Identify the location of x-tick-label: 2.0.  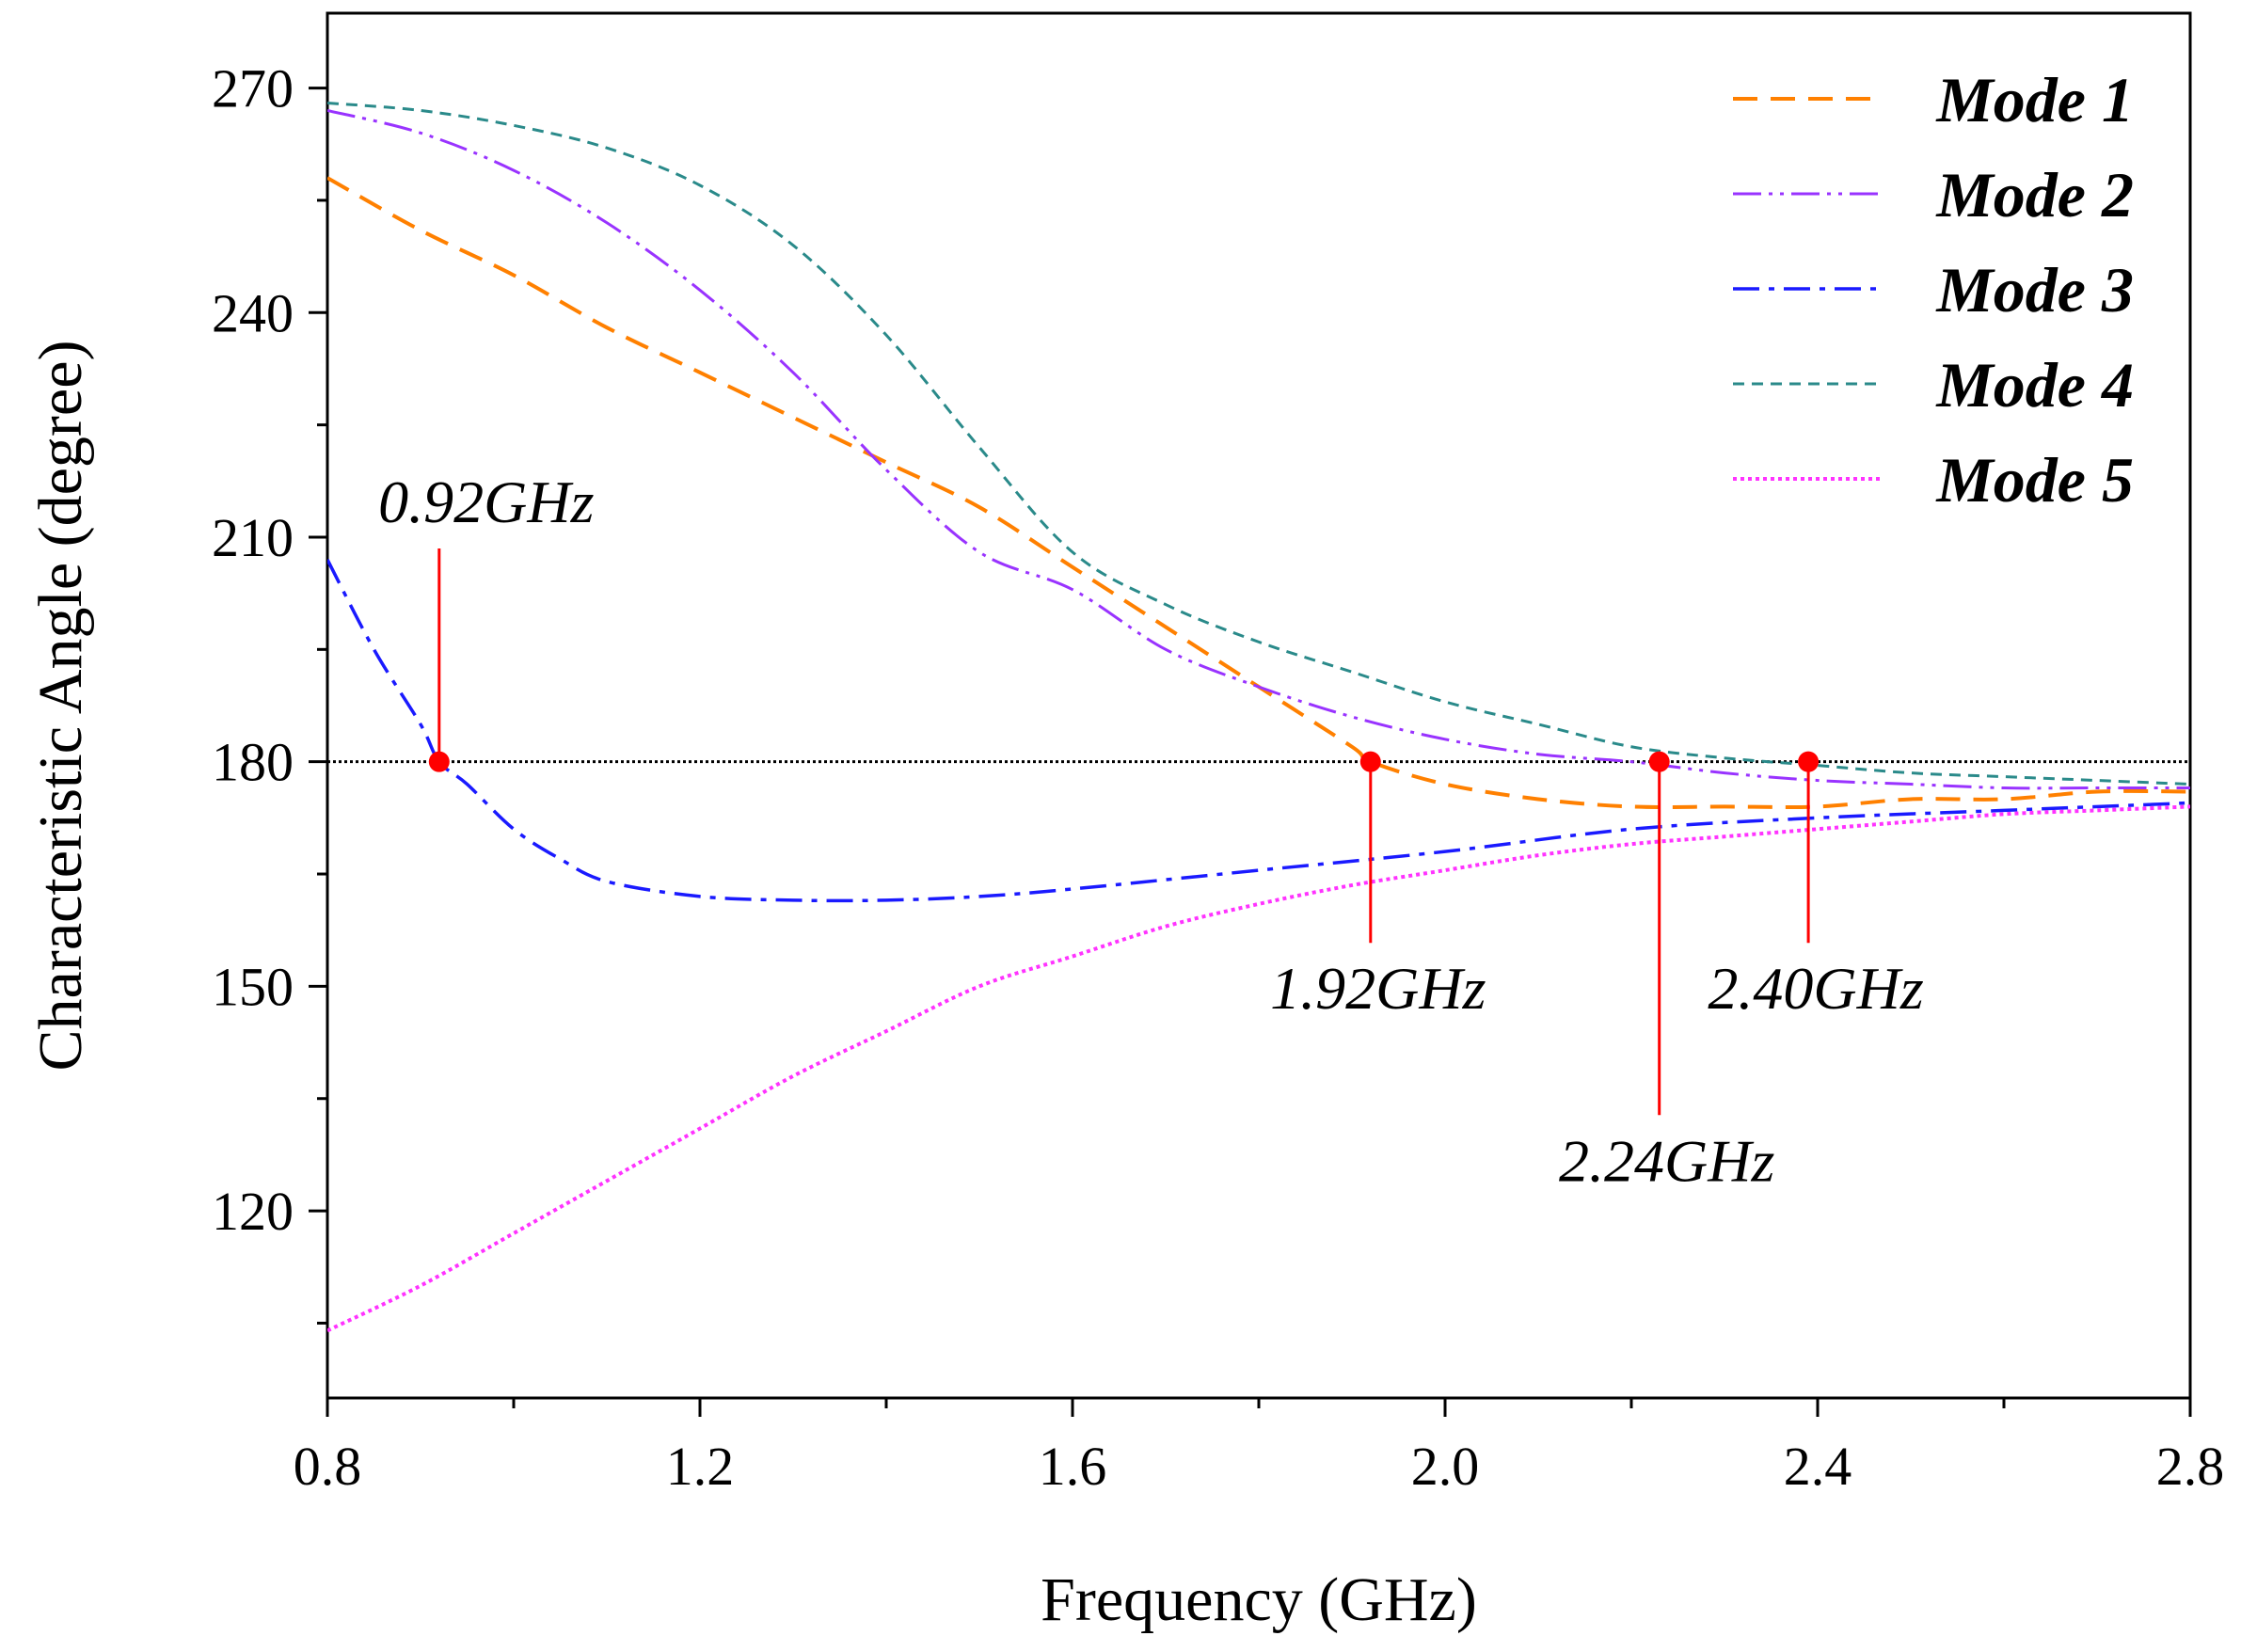
(1445, 1466).